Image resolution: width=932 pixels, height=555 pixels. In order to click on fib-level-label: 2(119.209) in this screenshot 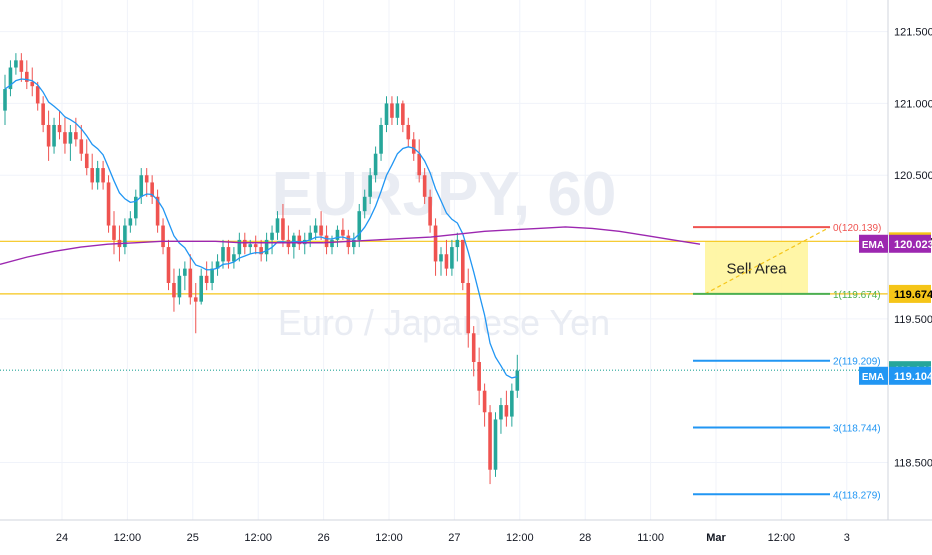, I will do `click(857, 362)`.